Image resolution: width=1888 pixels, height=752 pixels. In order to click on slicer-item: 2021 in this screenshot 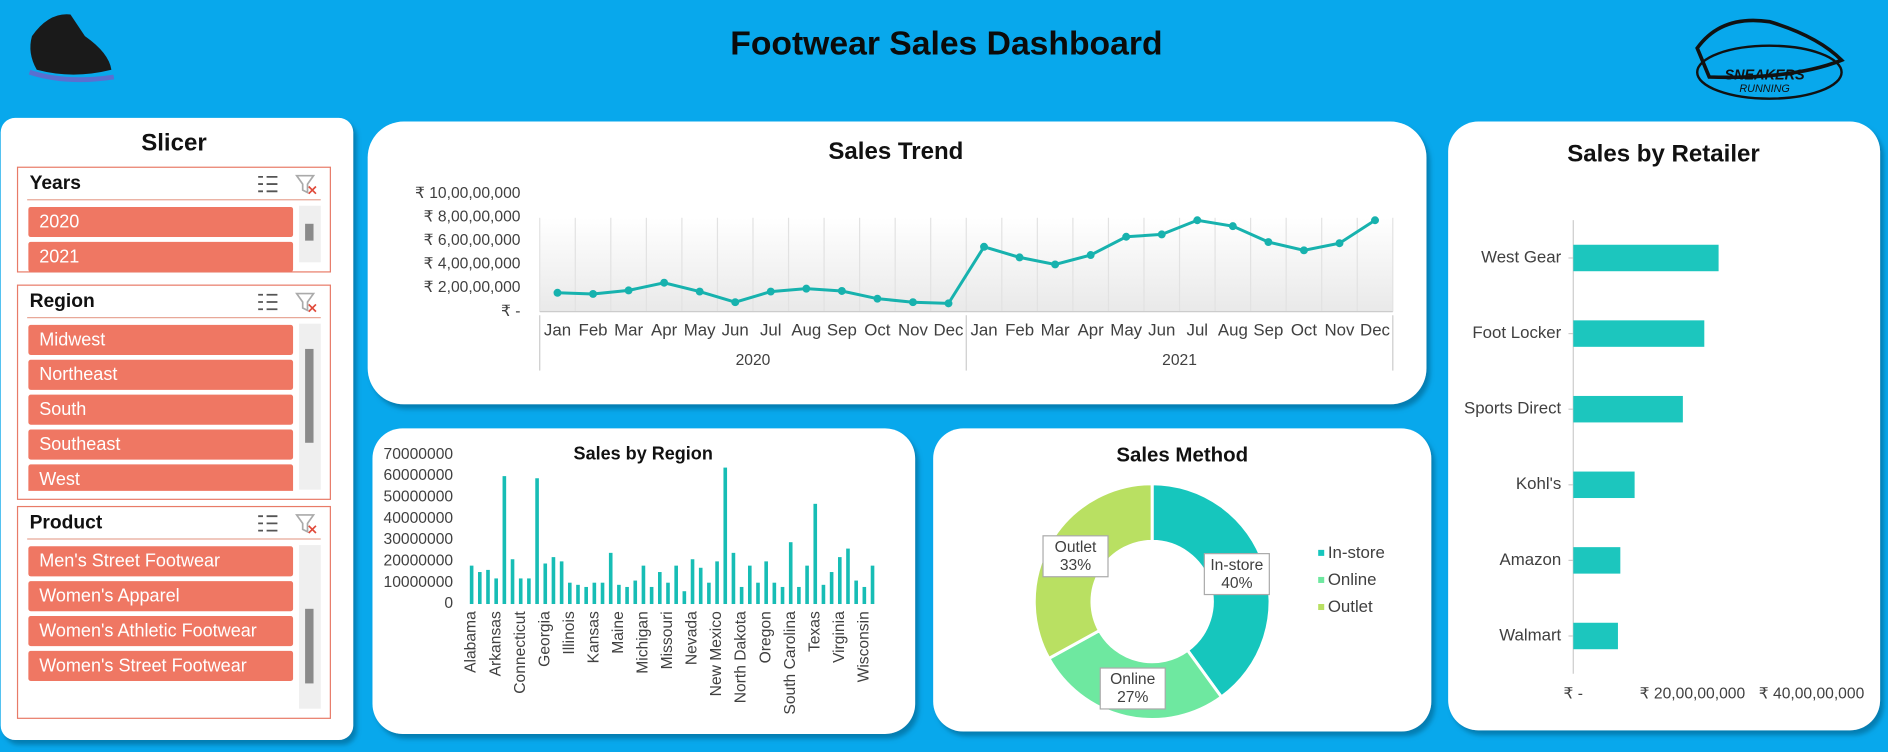, I will do `click(161, 256)`.